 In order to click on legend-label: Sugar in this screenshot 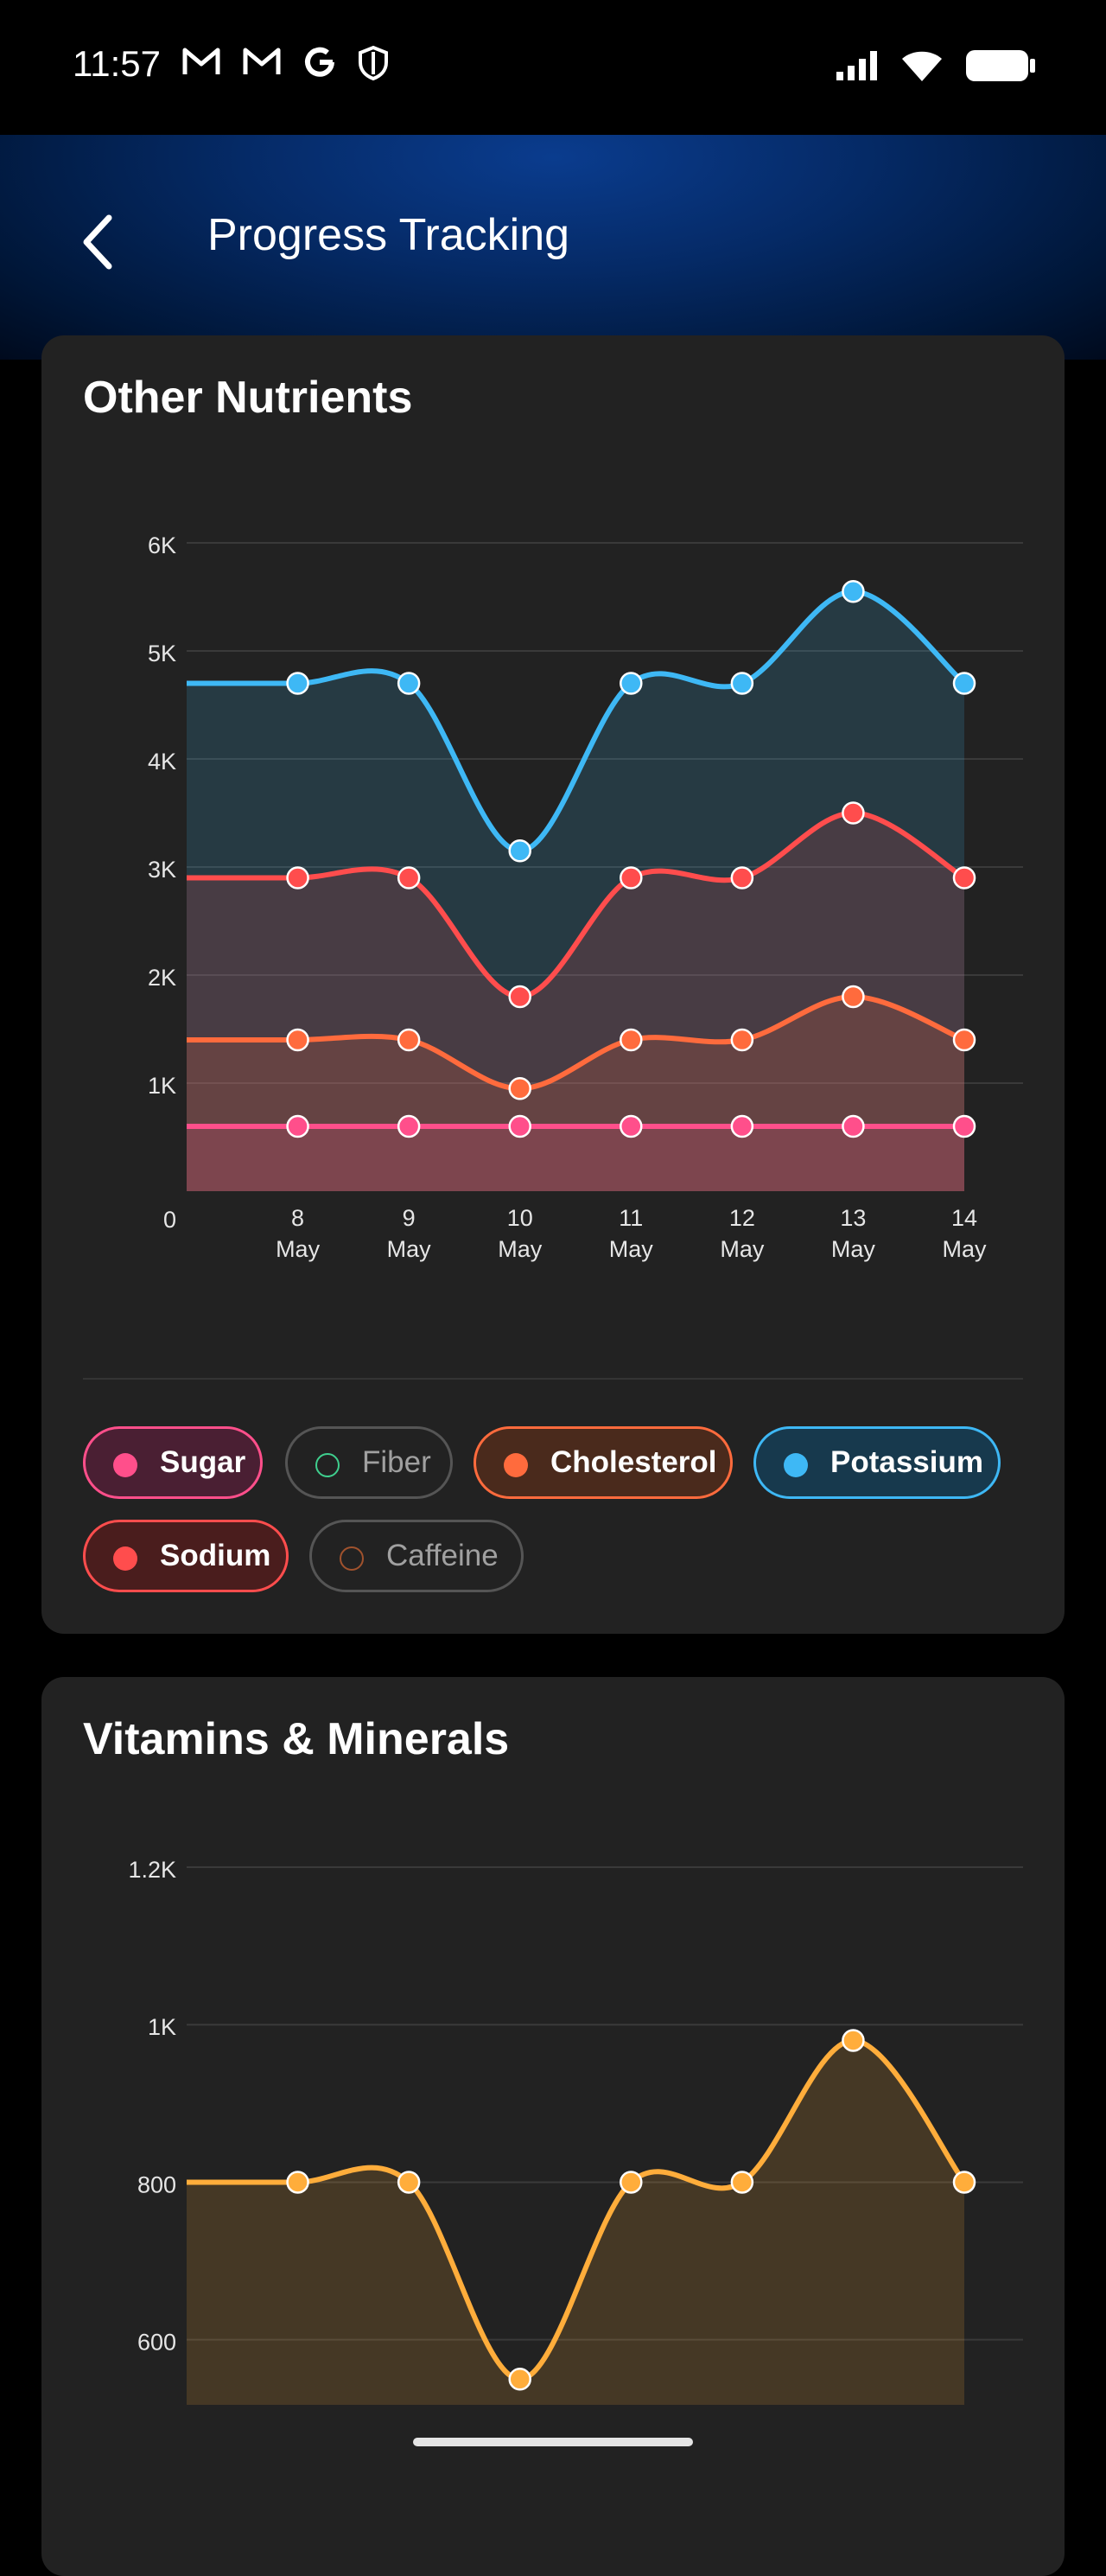, I will do `click(203, 1462)`.